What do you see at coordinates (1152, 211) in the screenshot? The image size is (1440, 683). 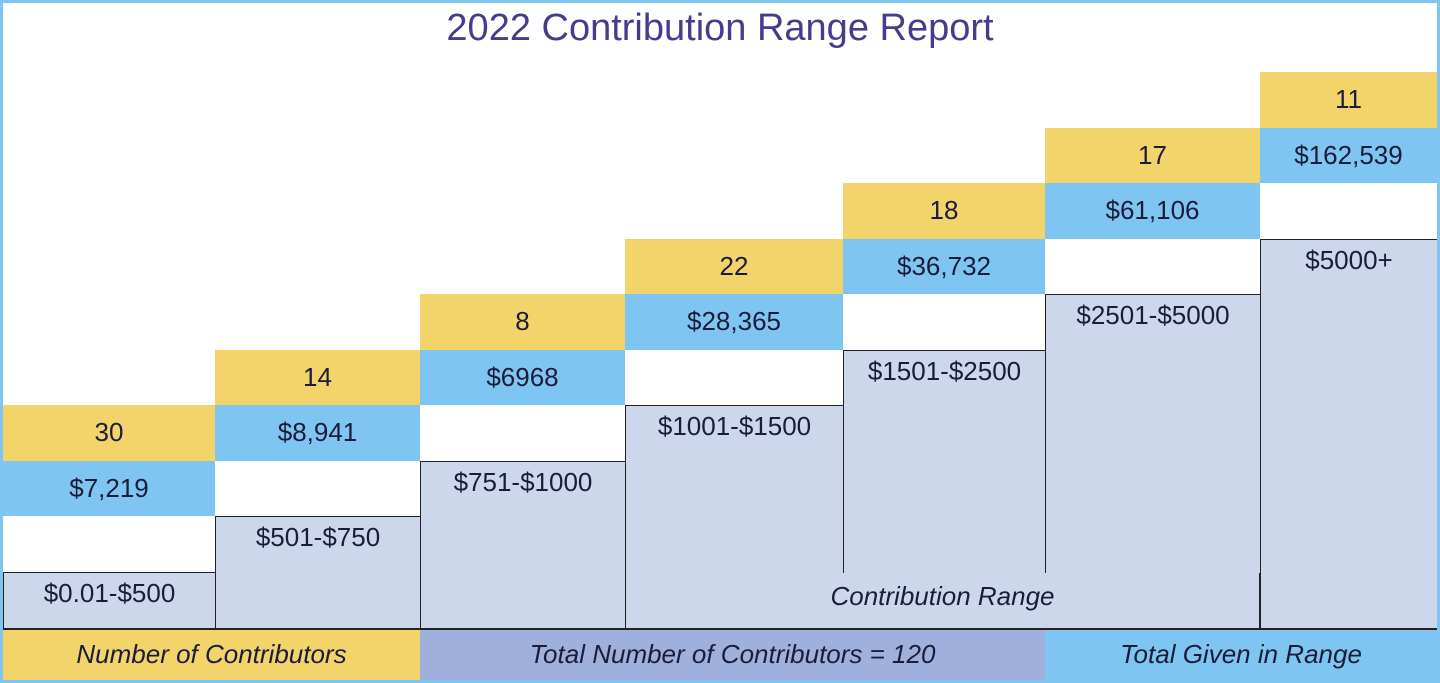 I see `total: $61,106` at bounding box center [1152, 211].